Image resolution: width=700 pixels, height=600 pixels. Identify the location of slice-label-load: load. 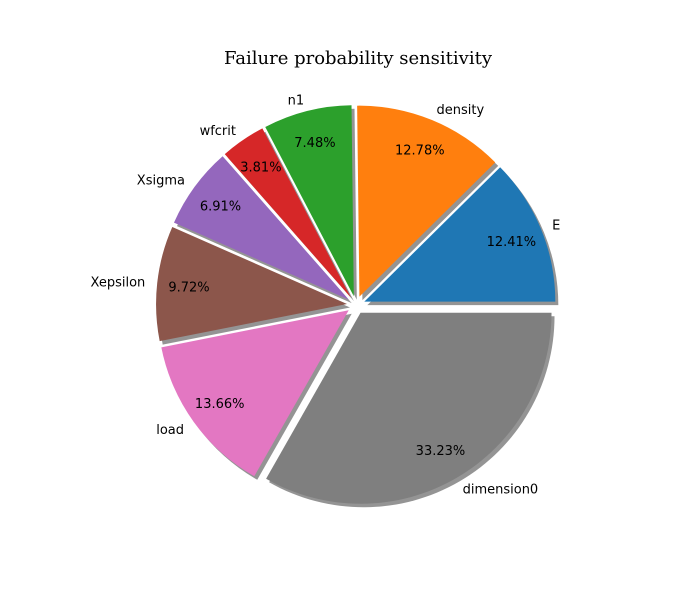
(170, 430).